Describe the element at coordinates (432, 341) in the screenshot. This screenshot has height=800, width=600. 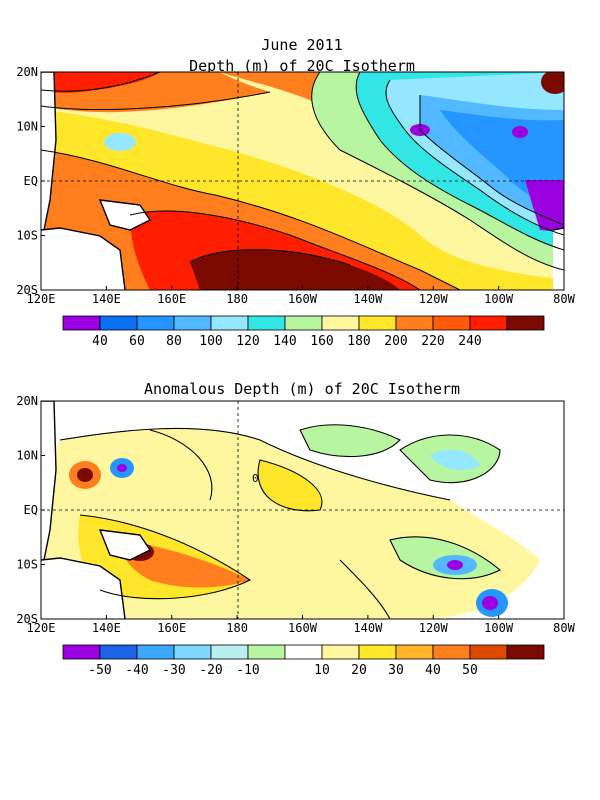
I see `colorbar-label: 220` at that location.